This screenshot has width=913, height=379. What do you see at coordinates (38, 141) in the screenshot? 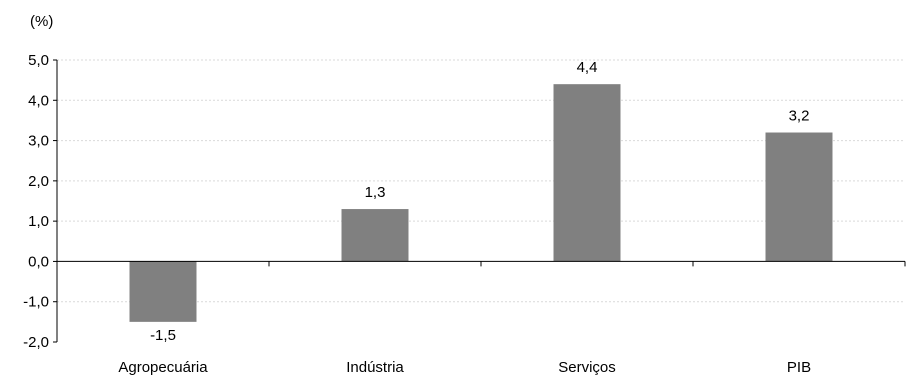
I see `y-tick-label: 3,0` at bounding box center [38, 141].